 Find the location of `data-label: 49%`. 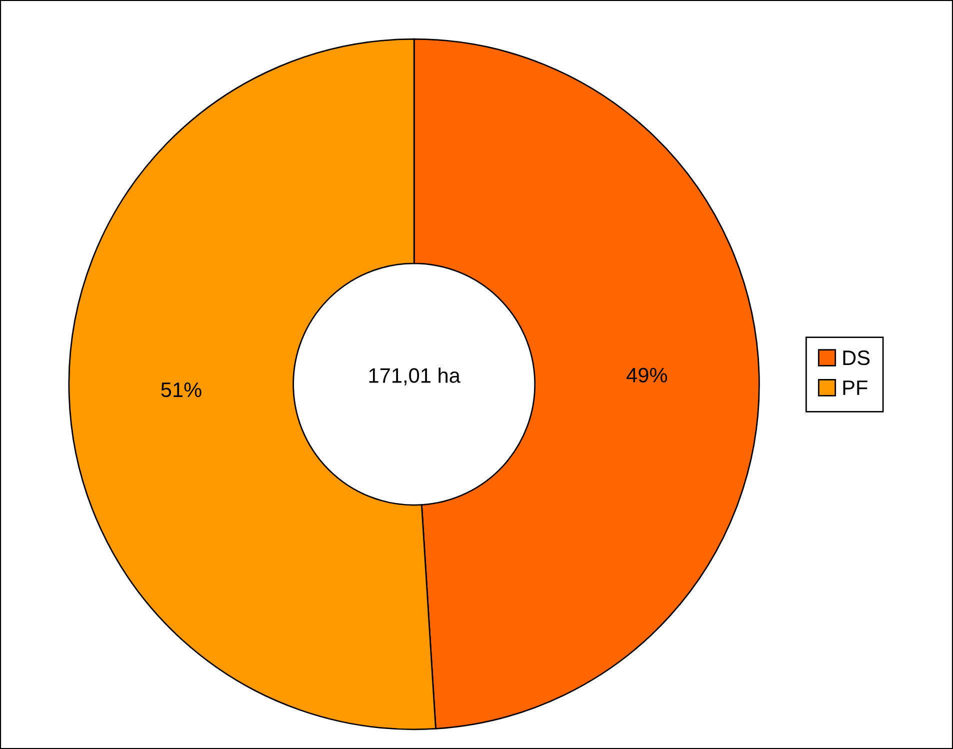

data-label: 49% is located at coordinates (647, 375).